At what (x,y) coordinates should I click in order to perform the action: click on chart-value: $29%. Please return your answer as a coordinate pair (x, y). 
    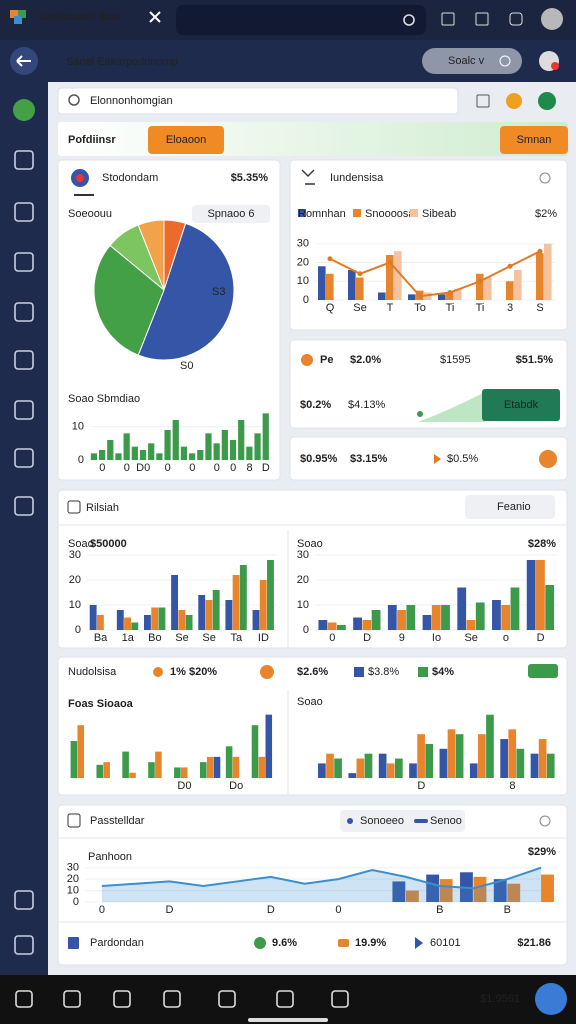
    Looking at the image, I should click on (542, 852).